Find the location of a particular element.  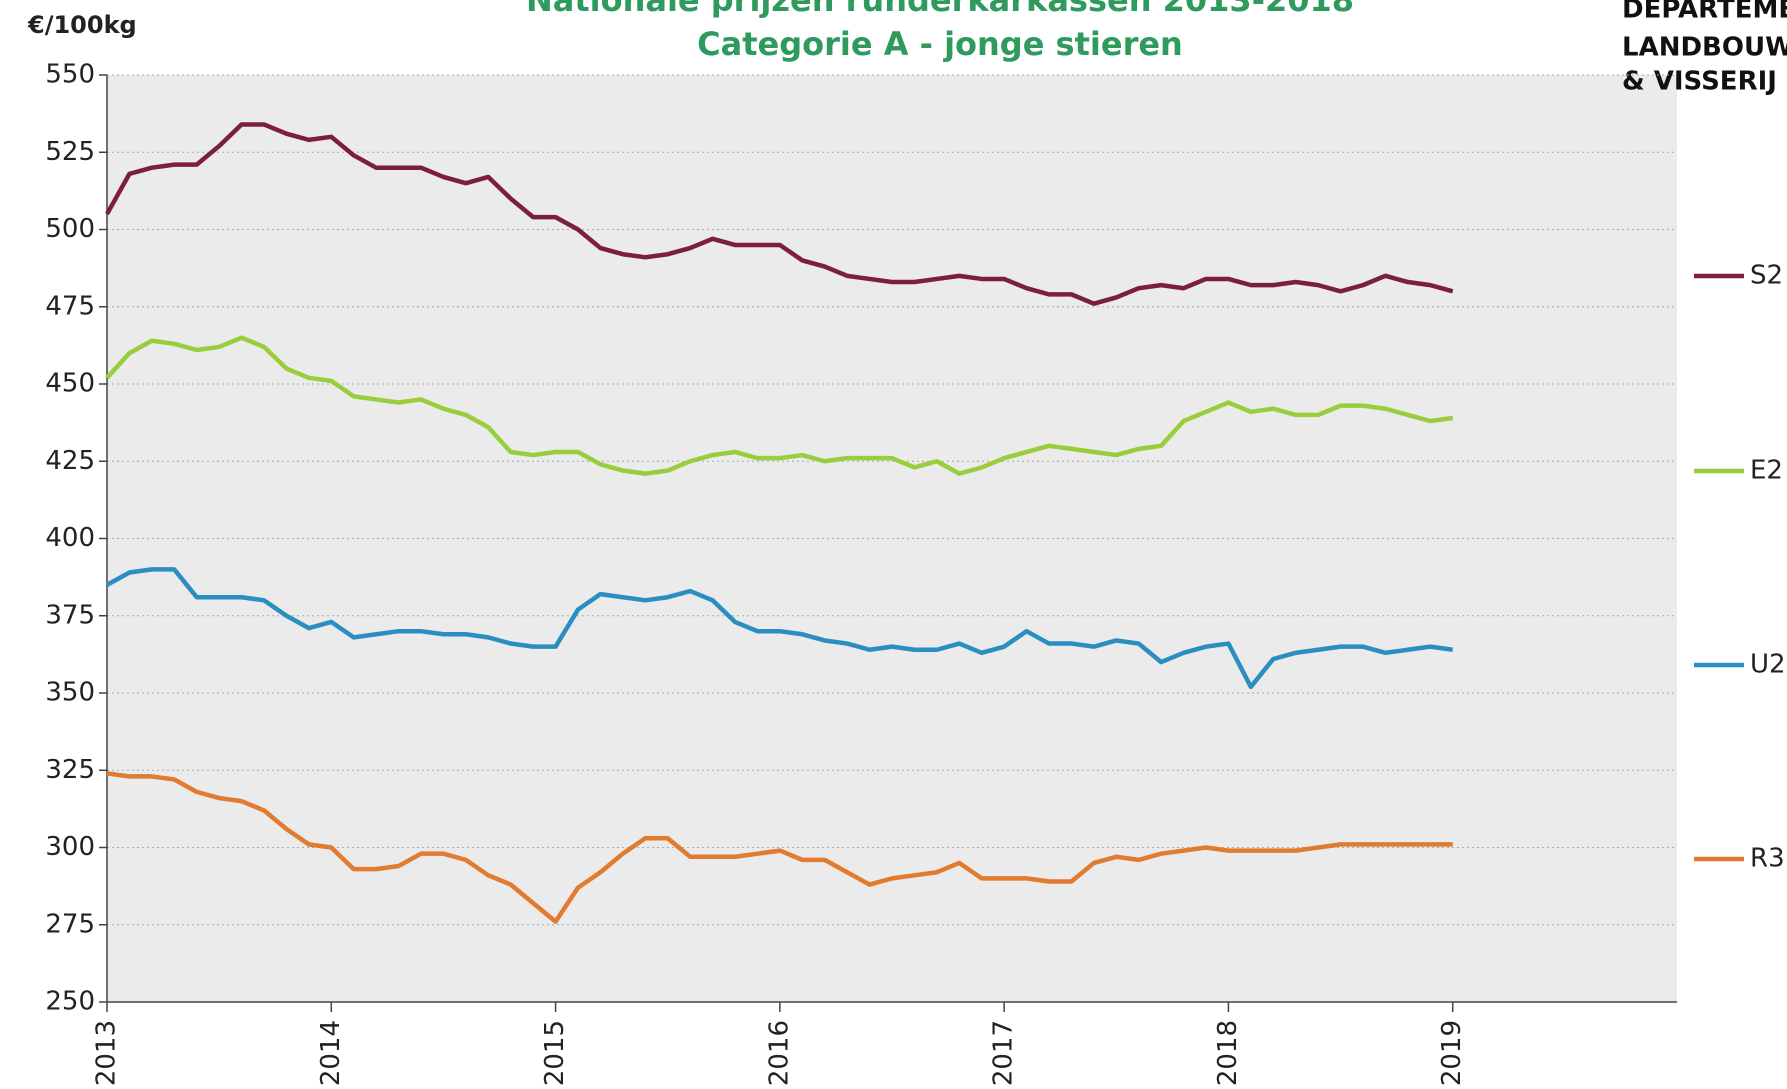

x-tick-label: 2019 is located at coordinates (1452, 1053).